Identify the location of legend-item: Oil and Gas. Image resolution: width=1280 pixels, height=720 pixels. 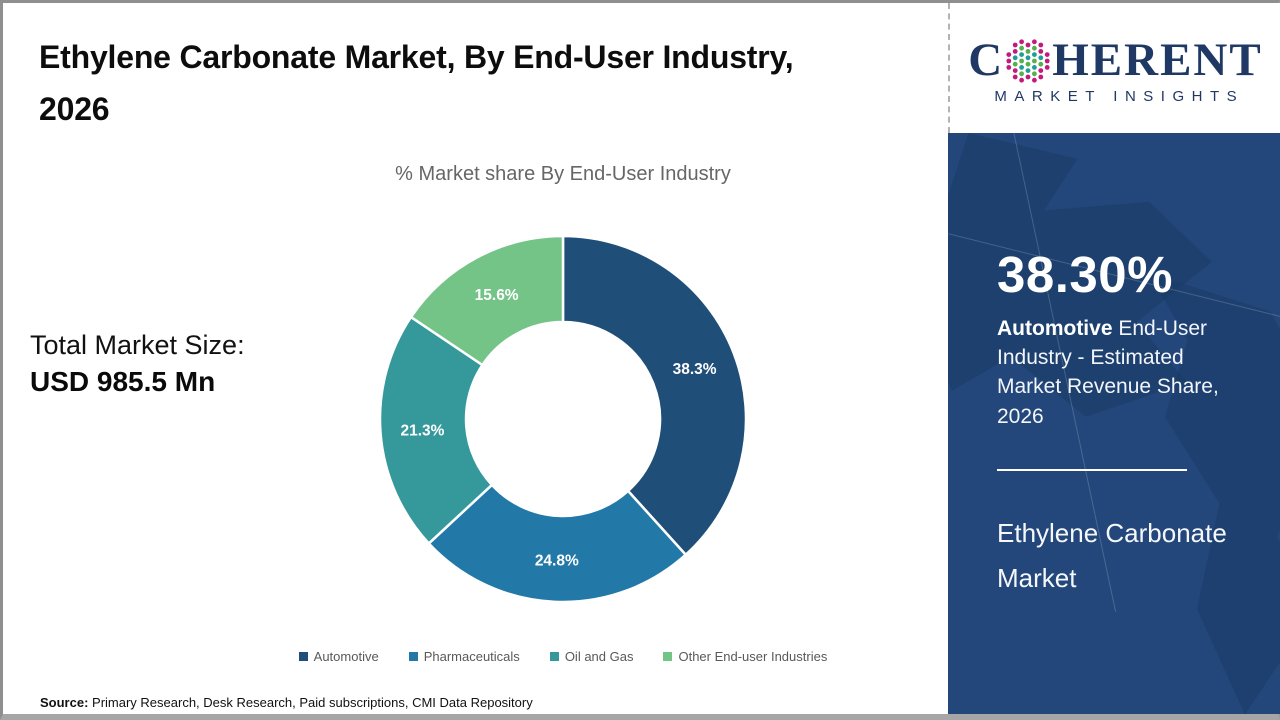
(591, 656).